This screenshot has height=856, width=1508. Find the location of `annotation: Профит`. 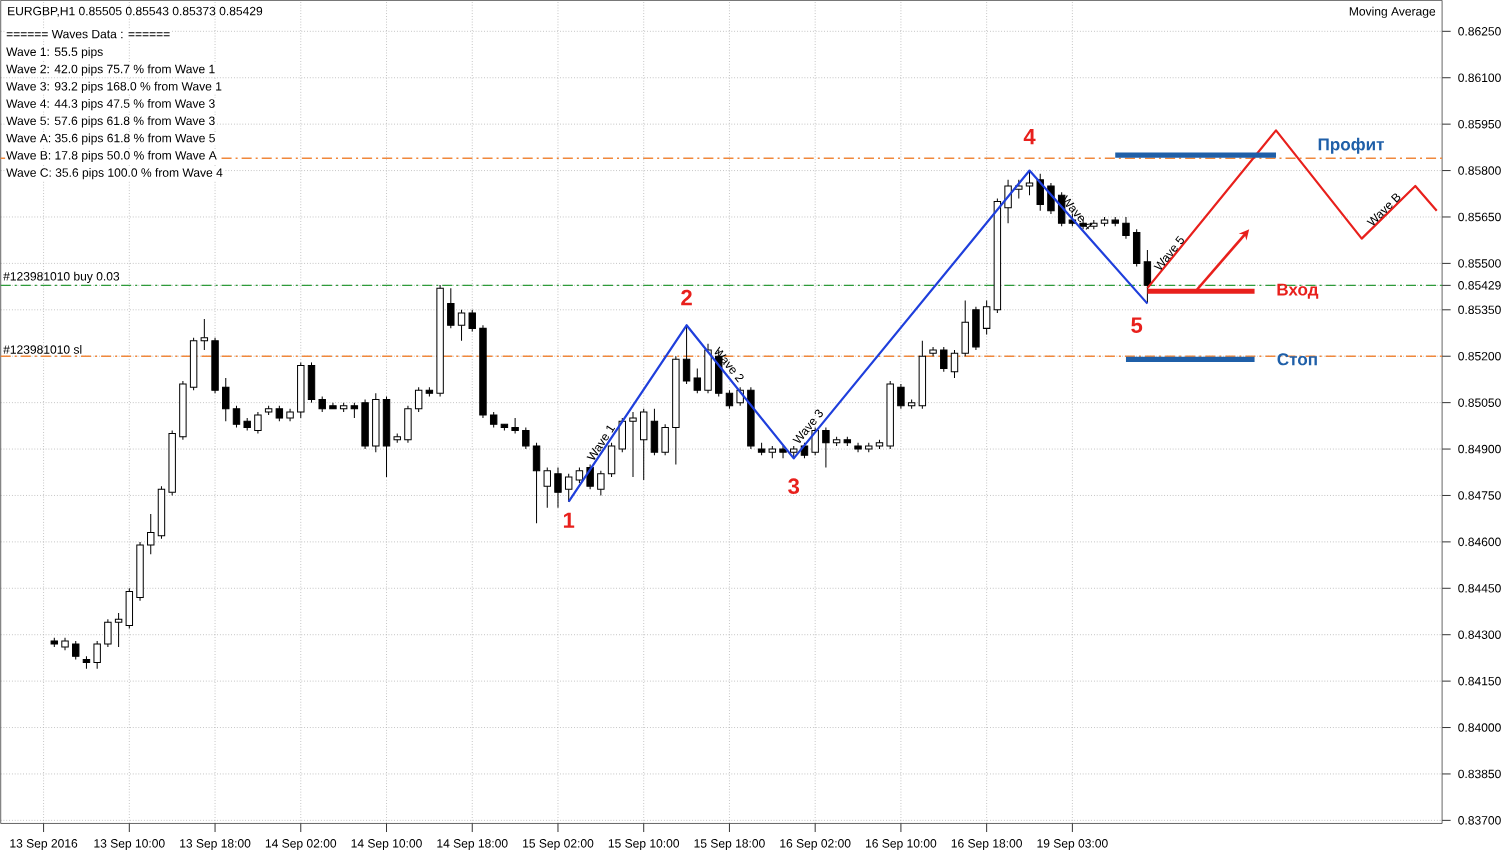

annotation: Профит is located at coordinates (1351, 145).